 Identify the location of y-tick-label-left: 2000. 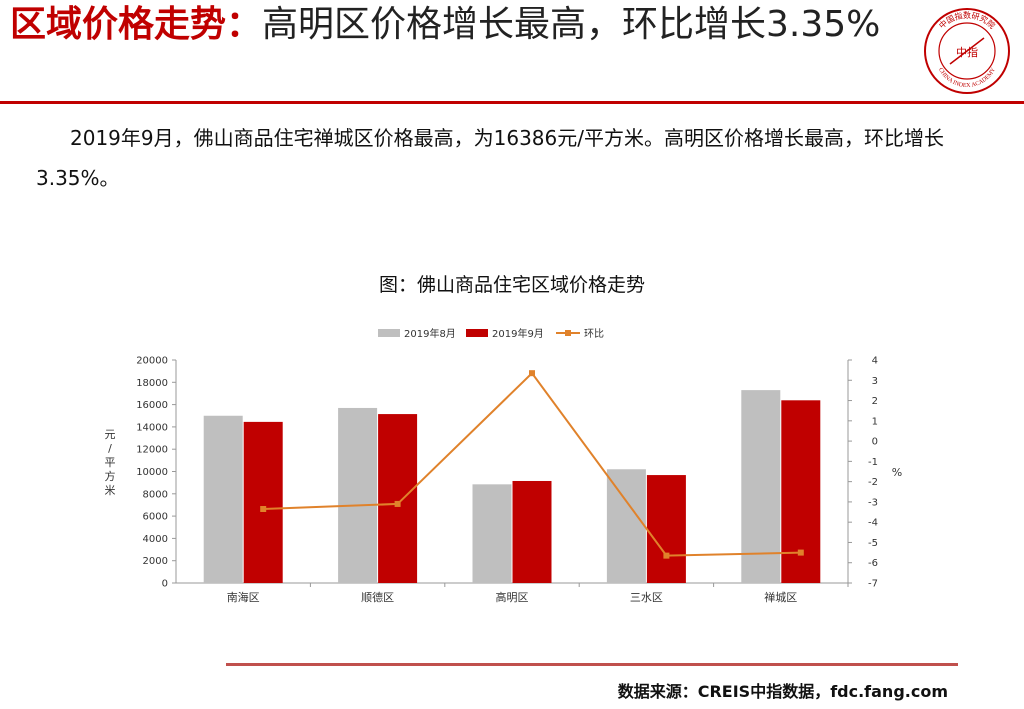
(155, 561).